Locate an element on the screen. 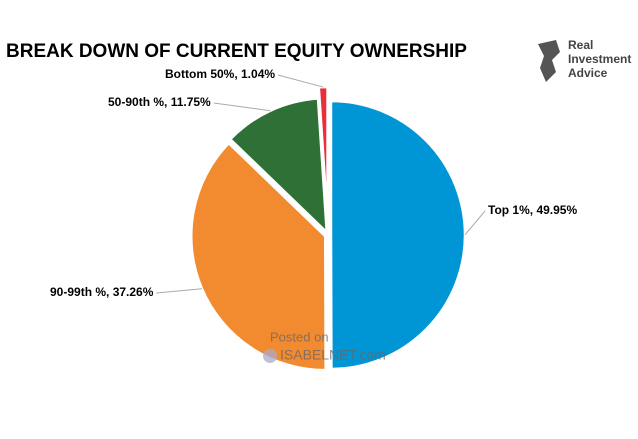  logo-text: Investment is located at coordinates (599, 59).